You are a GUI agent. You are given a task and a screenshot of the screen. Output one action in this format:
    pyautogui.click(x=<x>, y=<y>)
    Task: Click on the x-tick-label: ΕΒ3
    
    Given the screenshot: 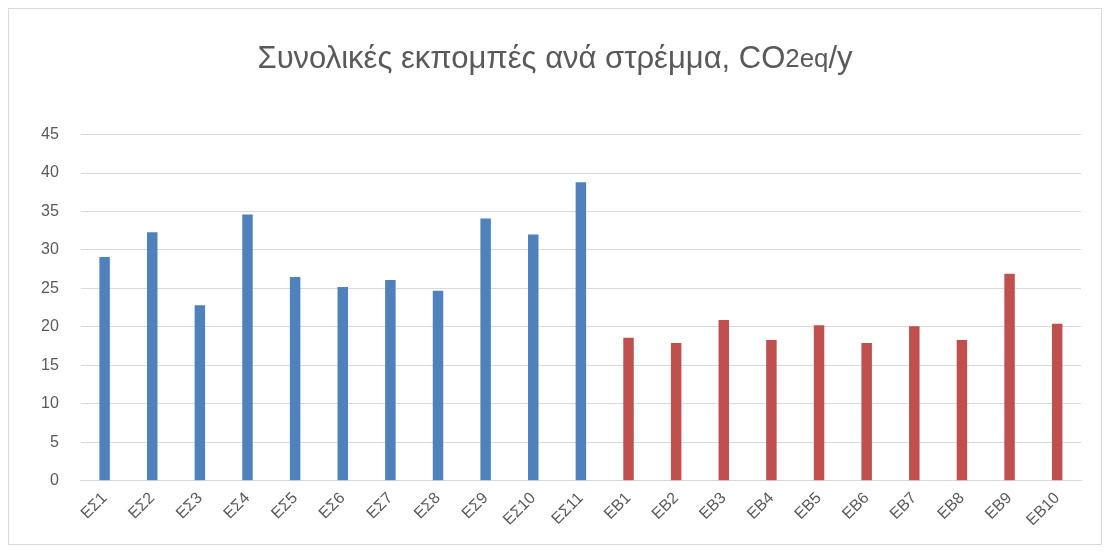 What is the action you would take?
    pyautogui.click(x=712, y=505)
    